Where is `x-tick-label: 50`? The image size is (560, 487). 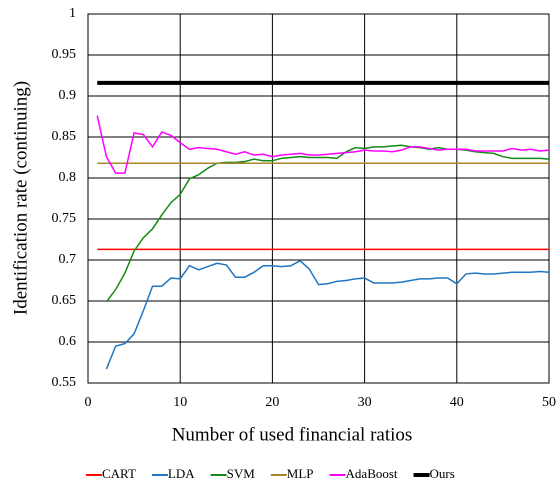
x-tick-label: 50 is located at coordinates (549, 402).